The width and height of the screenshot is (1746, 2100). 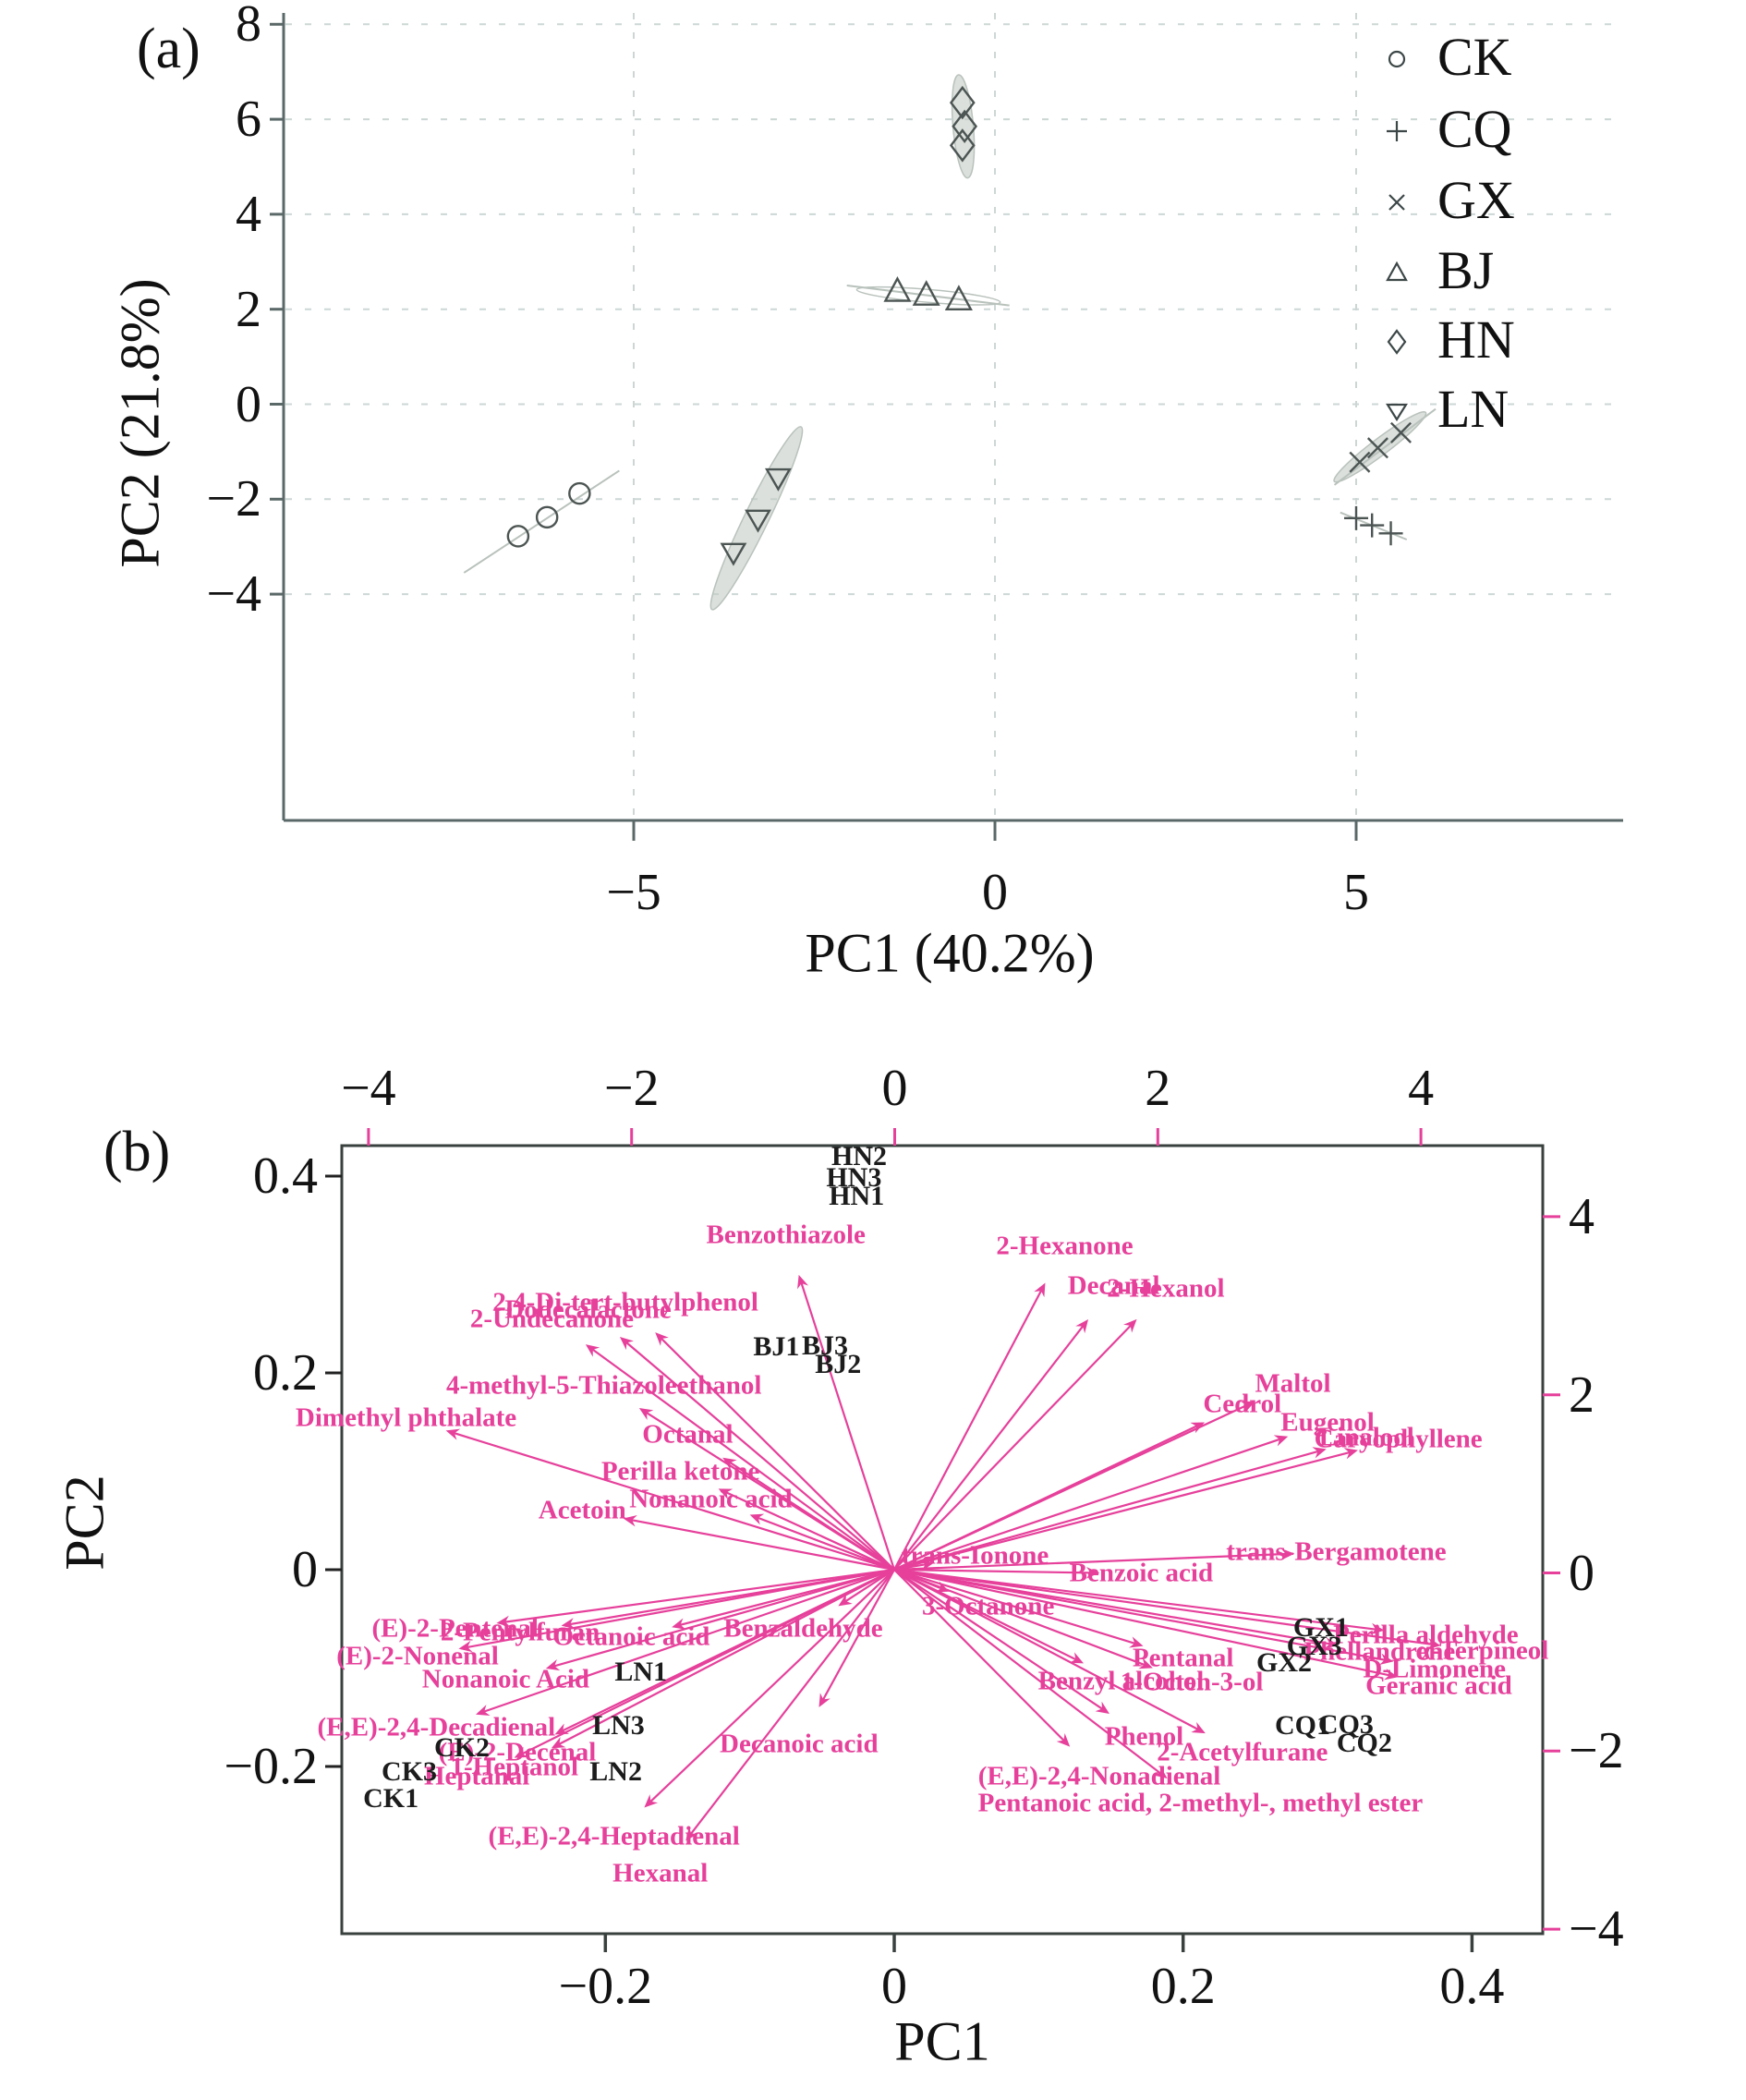 What do you see at coordinates (605, 1986) in the screenshot?
I see `panel-b-bottom-tick-label: −0.2` at bounding box center [605, 1986].